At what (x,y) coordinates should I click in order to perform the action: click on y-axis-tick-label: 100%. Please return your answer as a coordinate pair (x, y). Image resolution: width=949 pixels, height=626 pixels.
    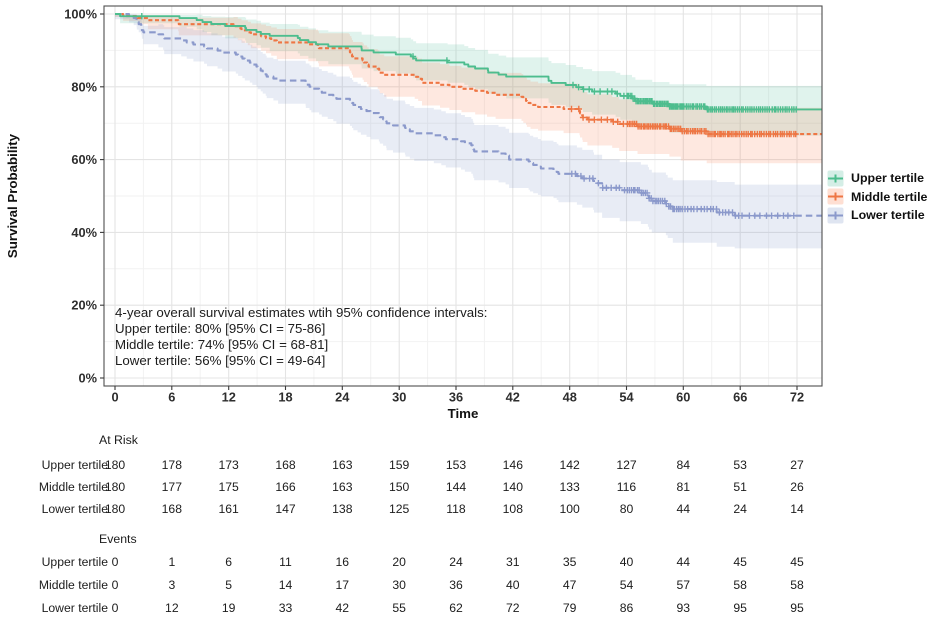
    Looking at the image, I should click on (80, 14).